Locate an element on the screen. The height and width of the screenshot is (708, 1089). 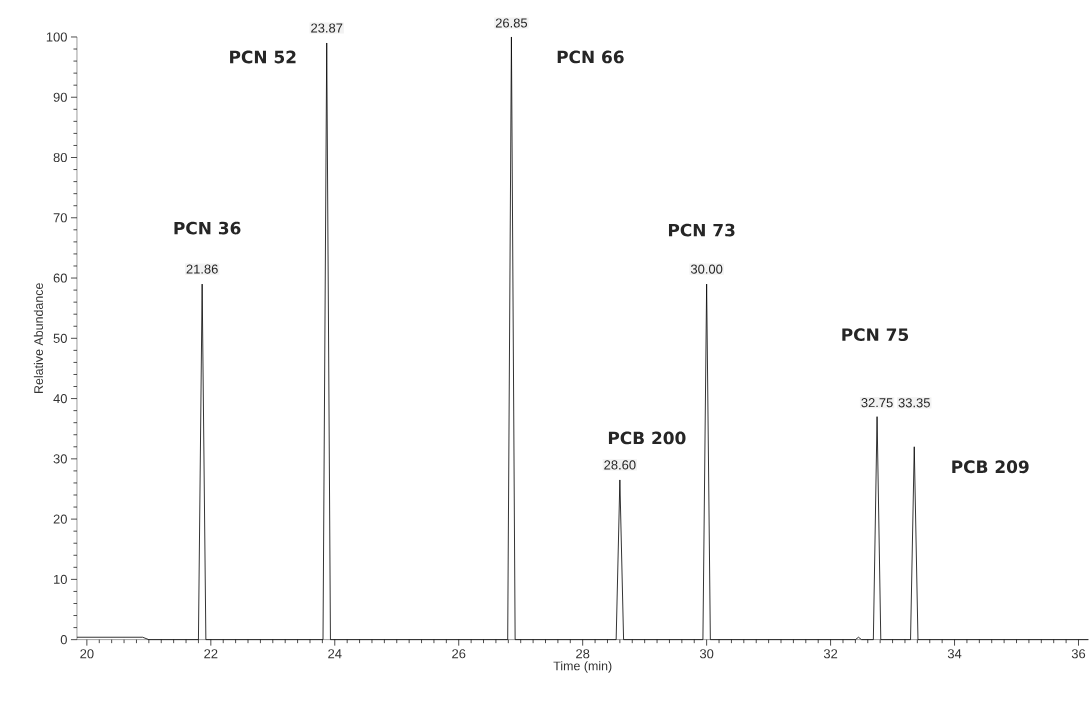
annotation: PCB 209 is located at coordinates (990, 467).